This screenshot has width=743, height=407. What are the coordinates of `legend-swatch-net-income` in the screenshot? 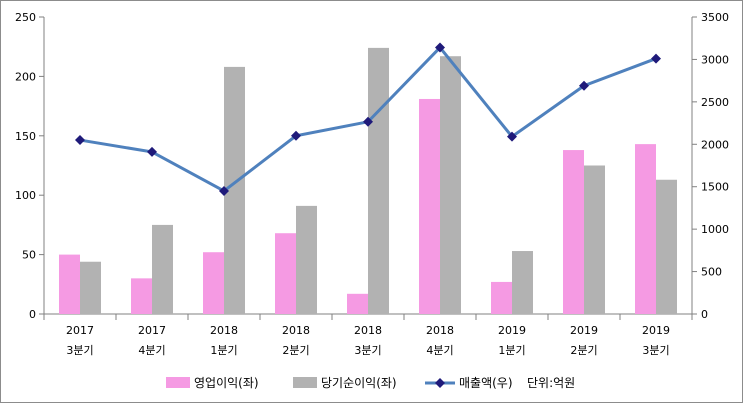 It's located at (305, 382).